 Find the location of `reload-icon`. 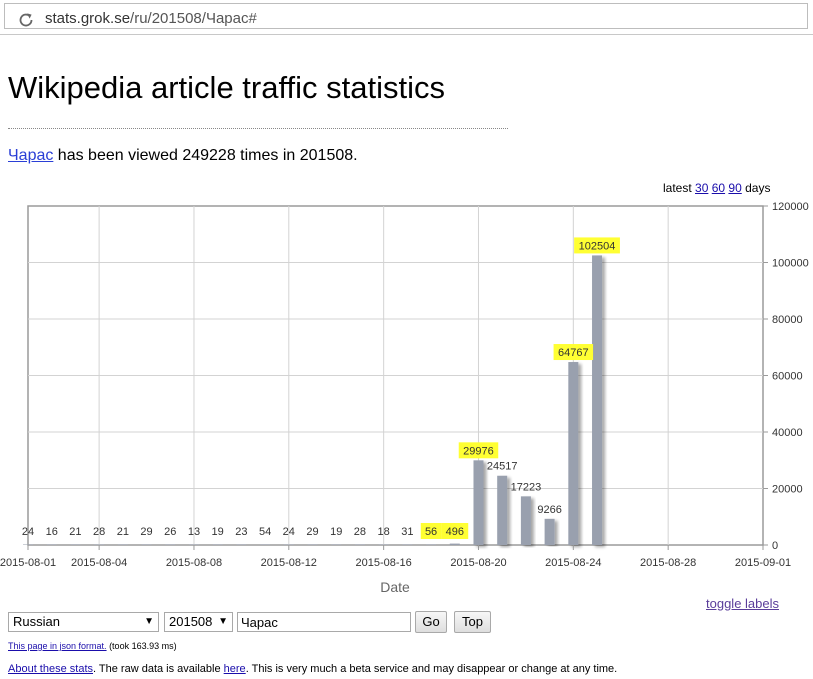

reload-icon is located at coordinates (26, 20).